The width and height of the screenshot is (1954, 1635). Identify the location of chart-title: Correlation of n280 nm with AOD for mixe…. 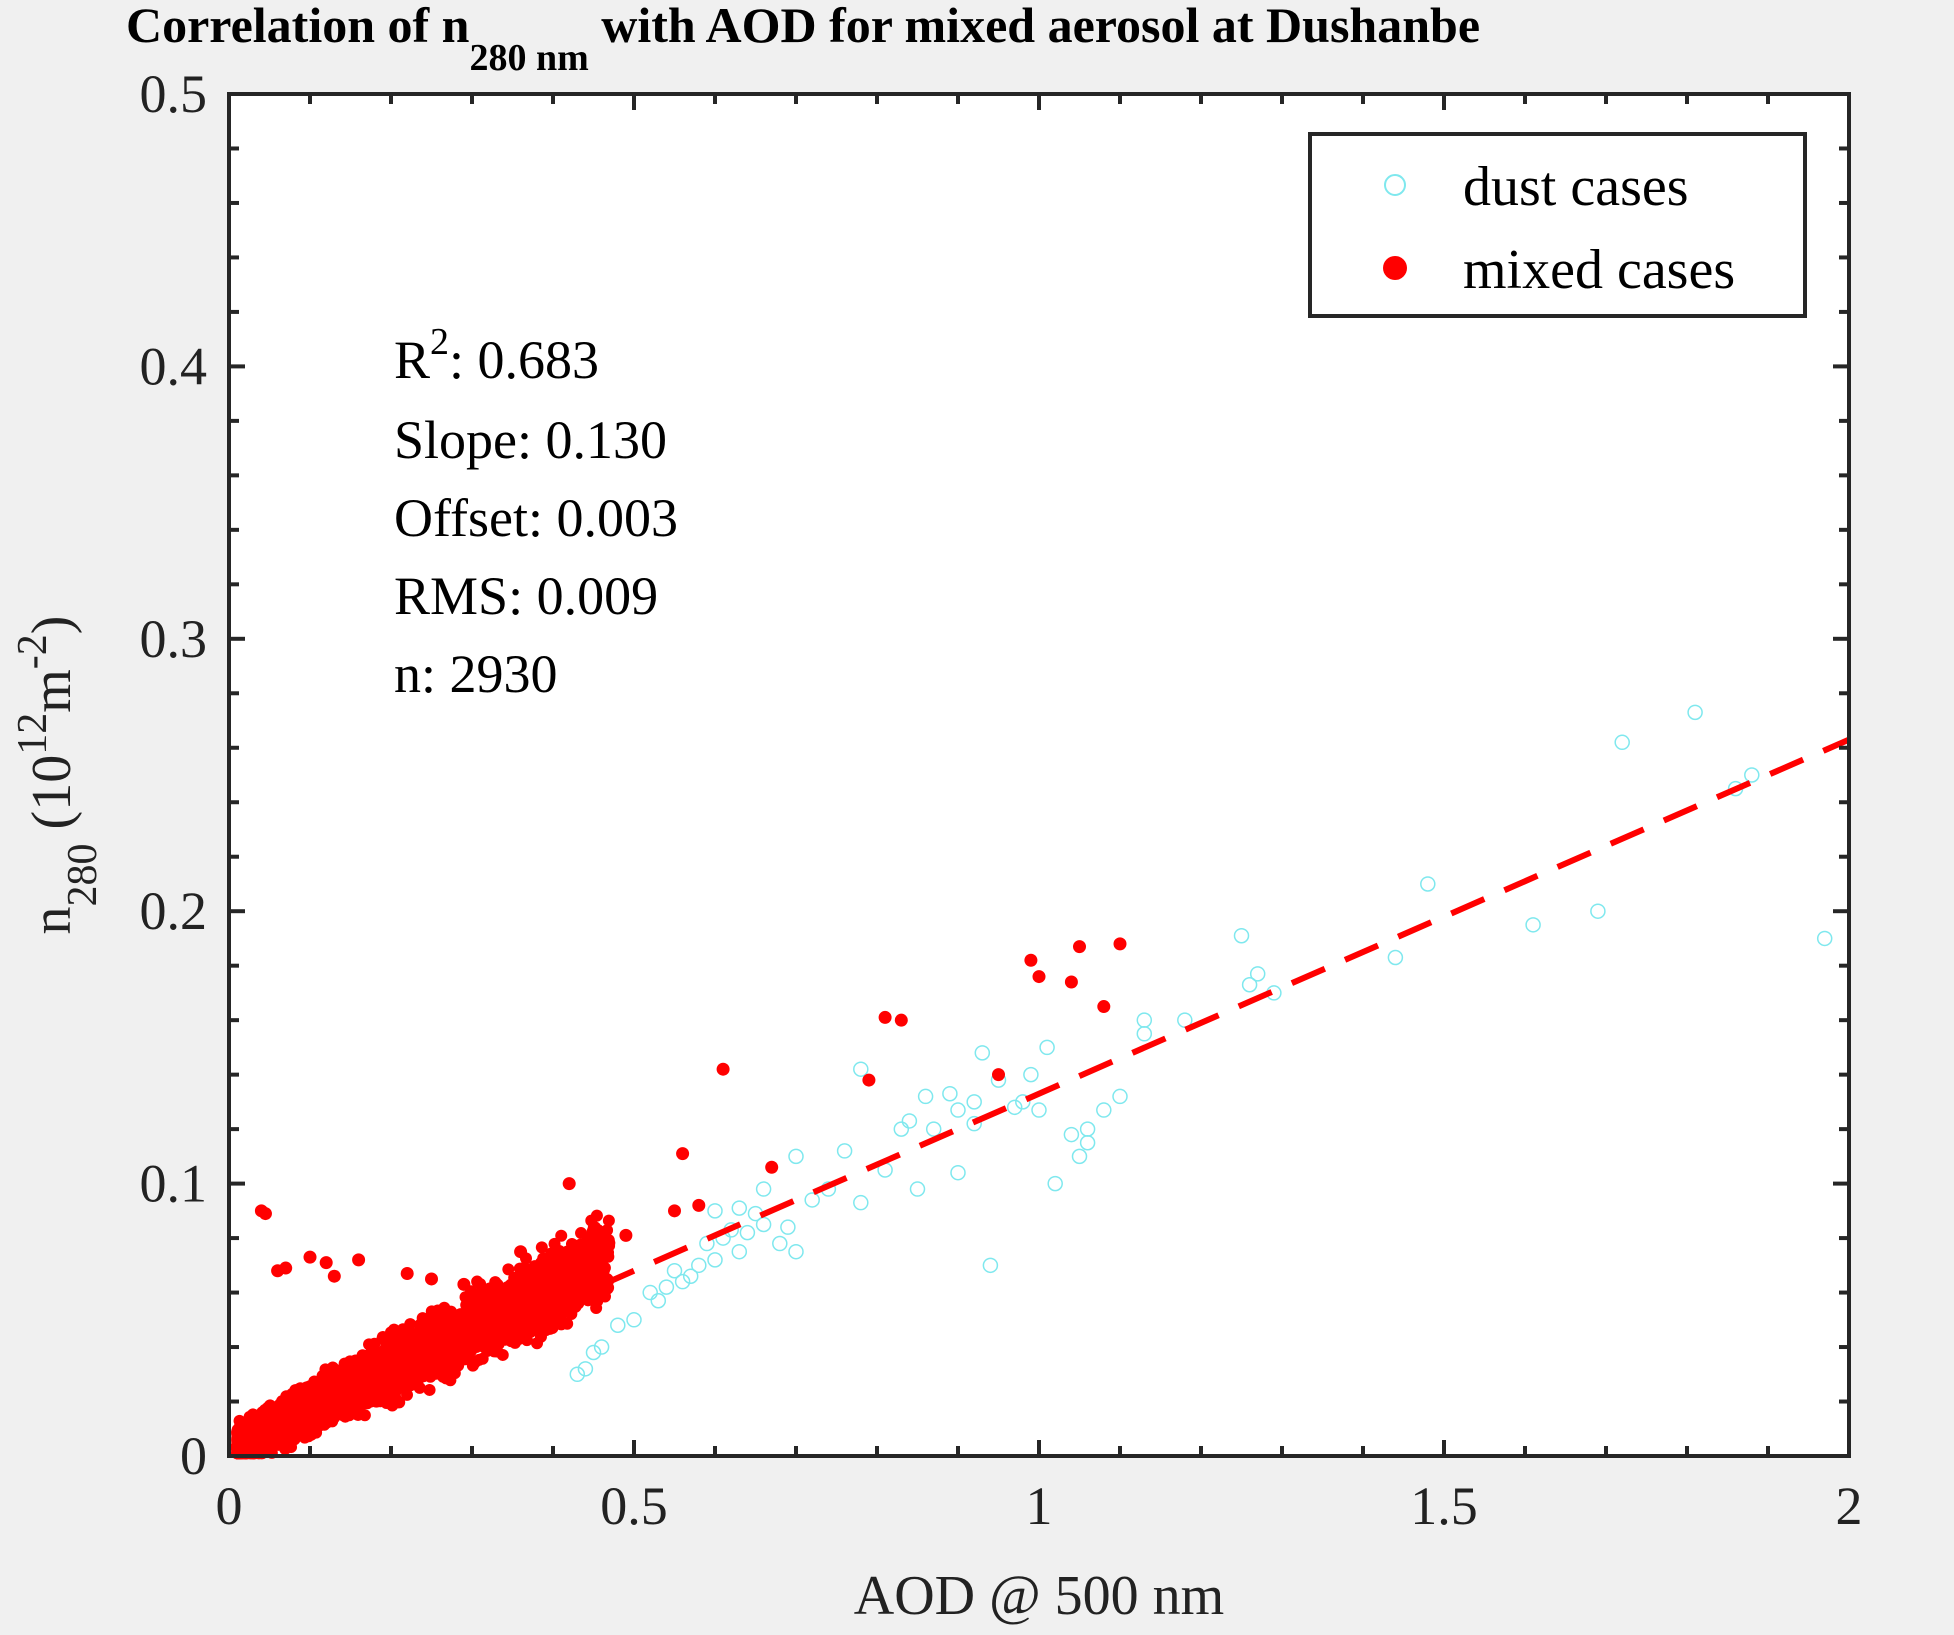
(803, 39).